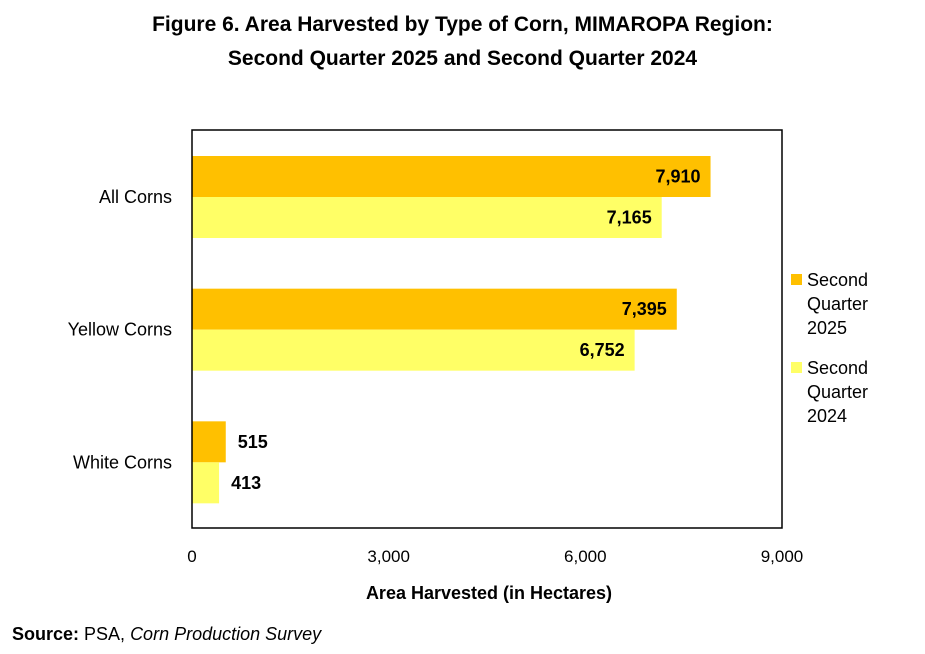 The image size is (925, 654). I want to click on x-tick-label: 9,000, so click(782, 556).